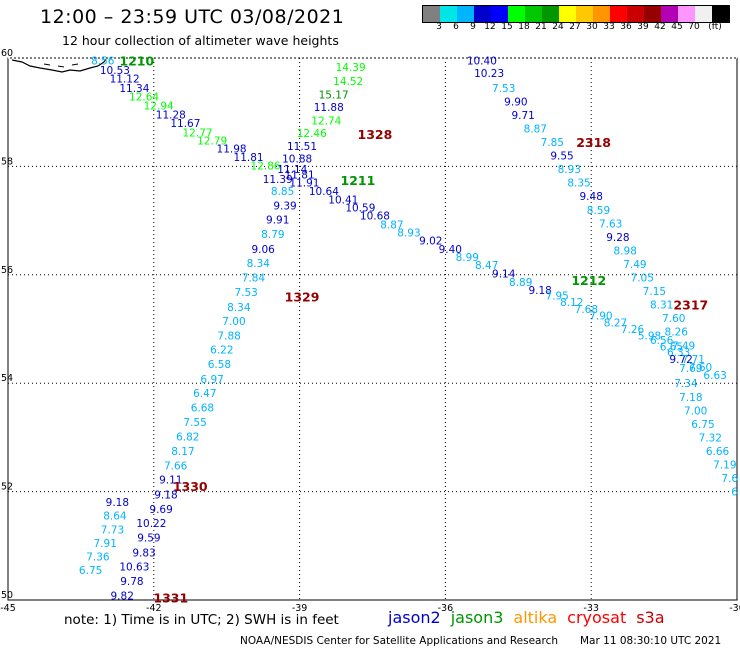 The image size is (740, 650). What do you see at coordinates (734, 493) in the screenshot?
I see `wave-height-value: 6` at bounding box center [734, 493].